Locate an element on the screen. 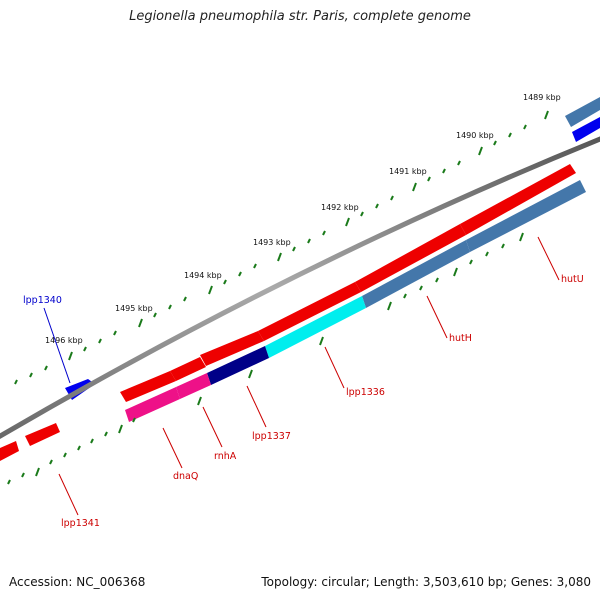 This screenshot has height=600, width=600. tick-label: 1495 kbp is located at coordinates (134, 308).